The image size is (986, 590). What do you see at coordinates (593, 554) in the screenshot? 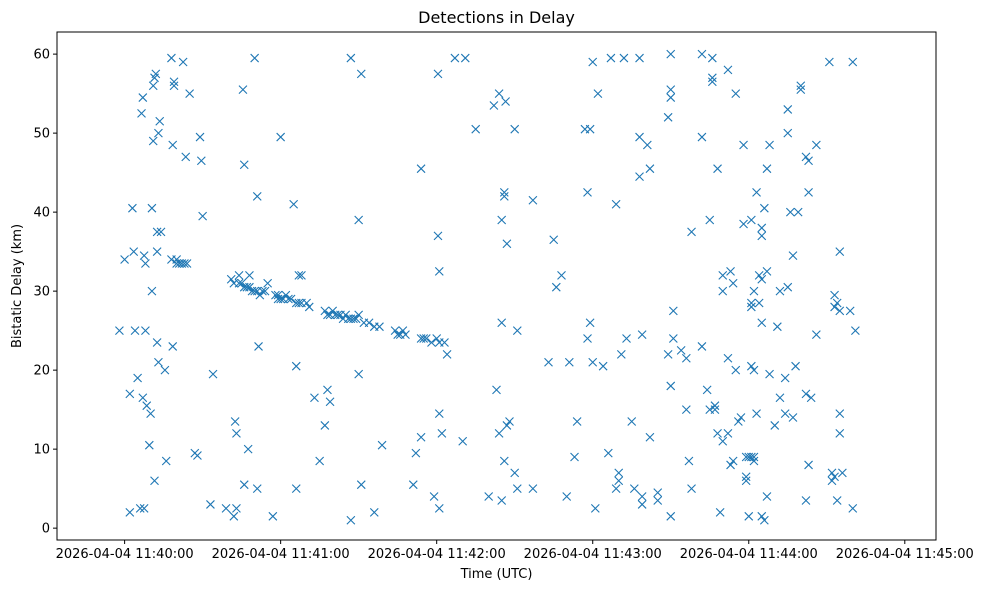
I see `x-tick-label: 2026-04-04 11:43:00` at bounding box center [593, 554].